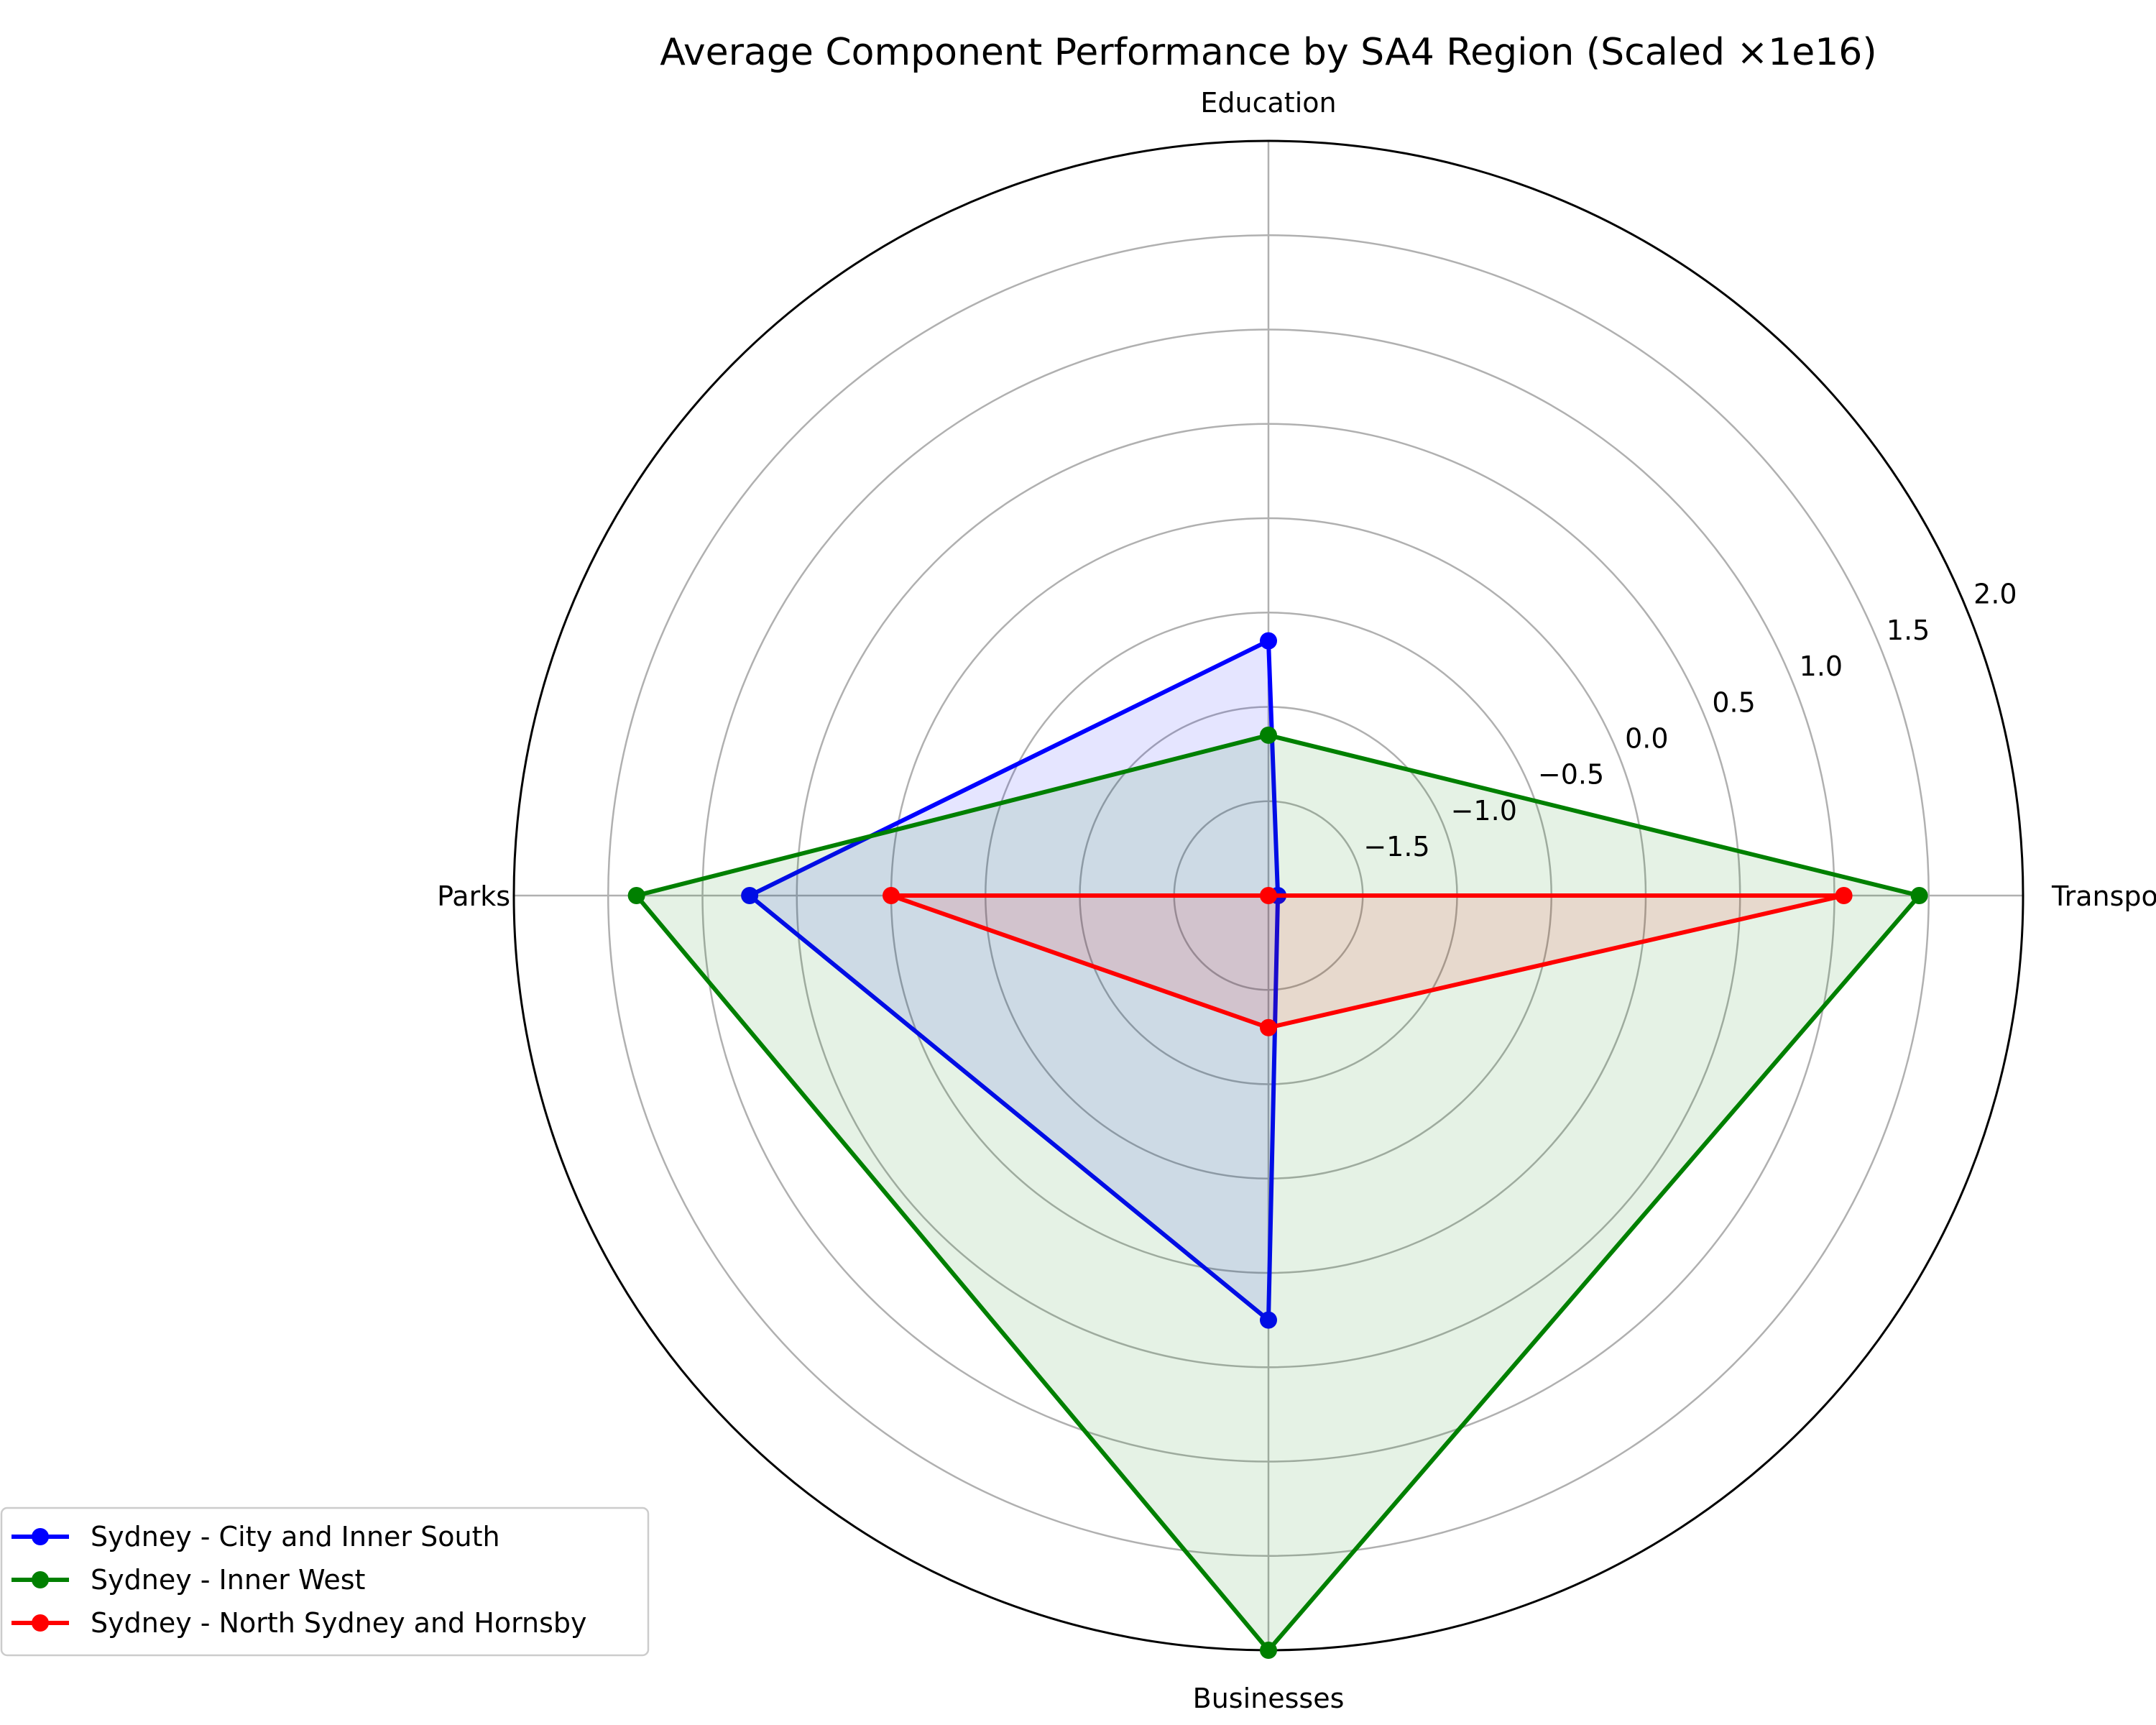  What do you see at coordinates (1646, 738) in the screenshot?
I see `r-tick-label: 0.0` at bounding box center [1646, 738].